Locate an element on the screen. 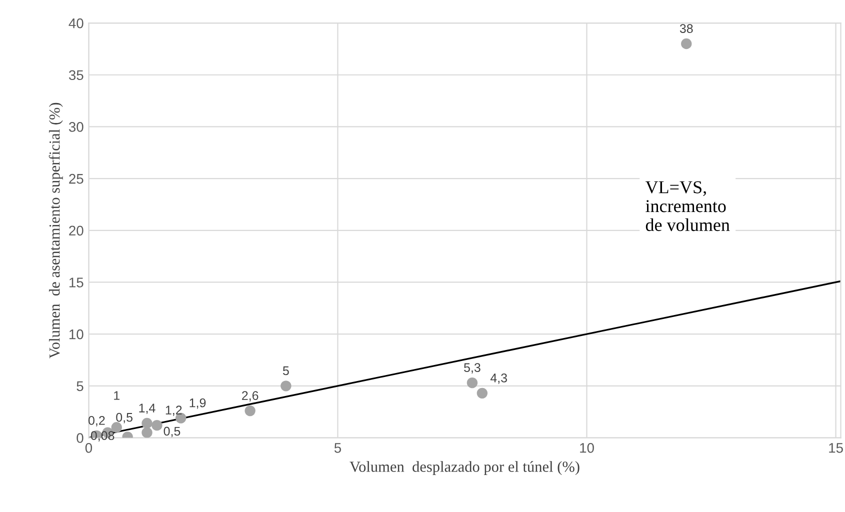 Image resolution: width=845 pixels, height=512 pixels. data-label: 2,6 is located at coordinates (250, 396).